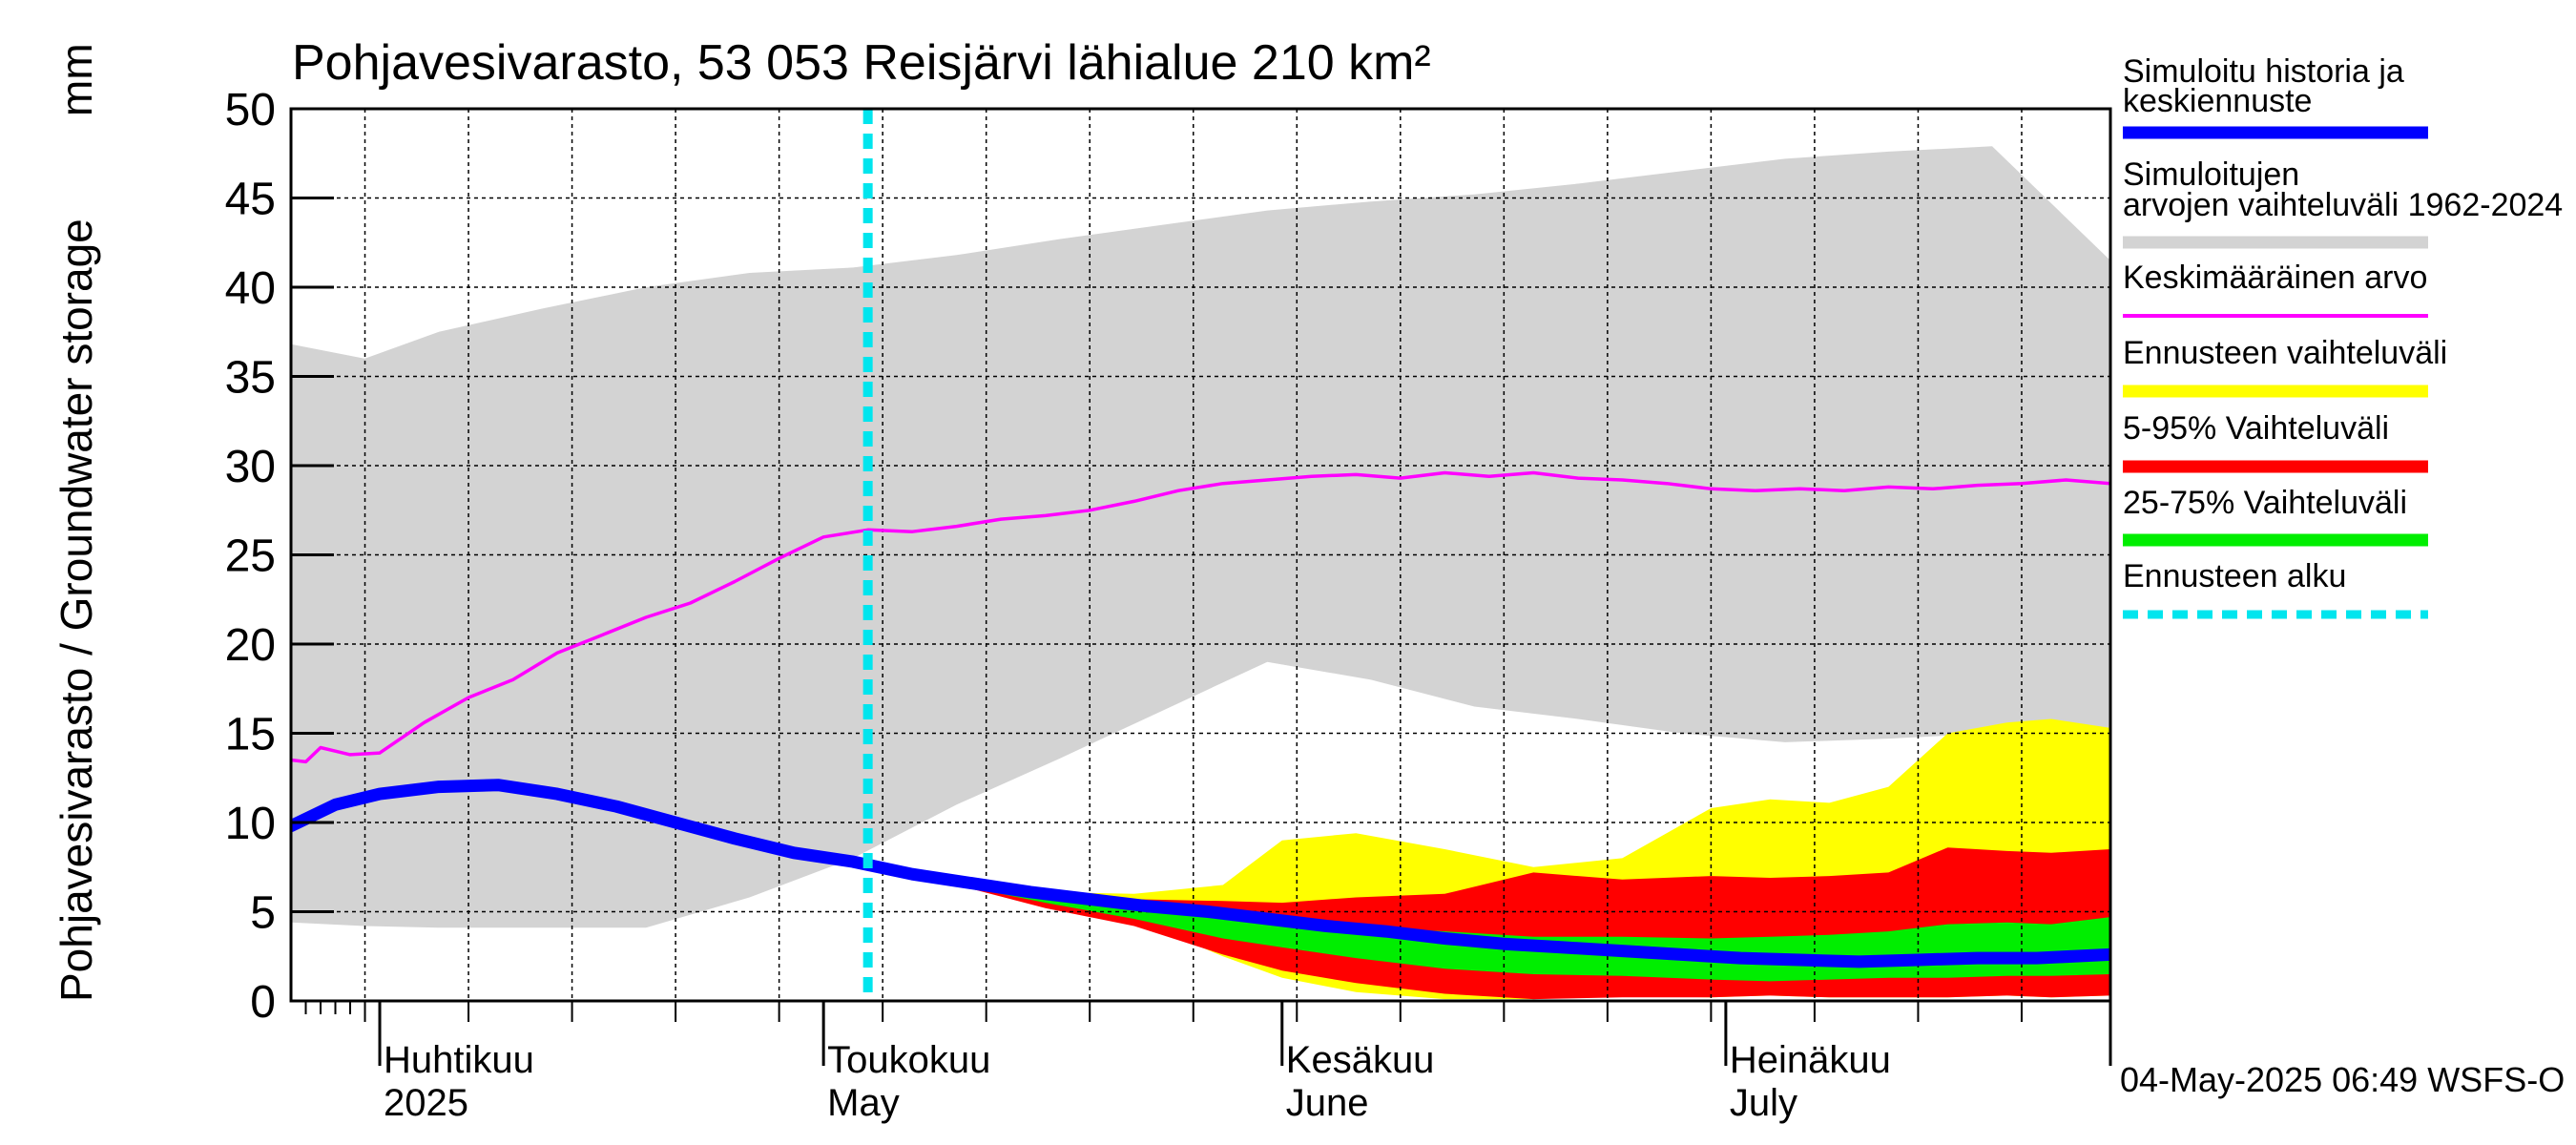 Image resolution: width=2576 pixels, height=1145 pixels. I want to click on y-tick-label: 5, so click(263, 914).